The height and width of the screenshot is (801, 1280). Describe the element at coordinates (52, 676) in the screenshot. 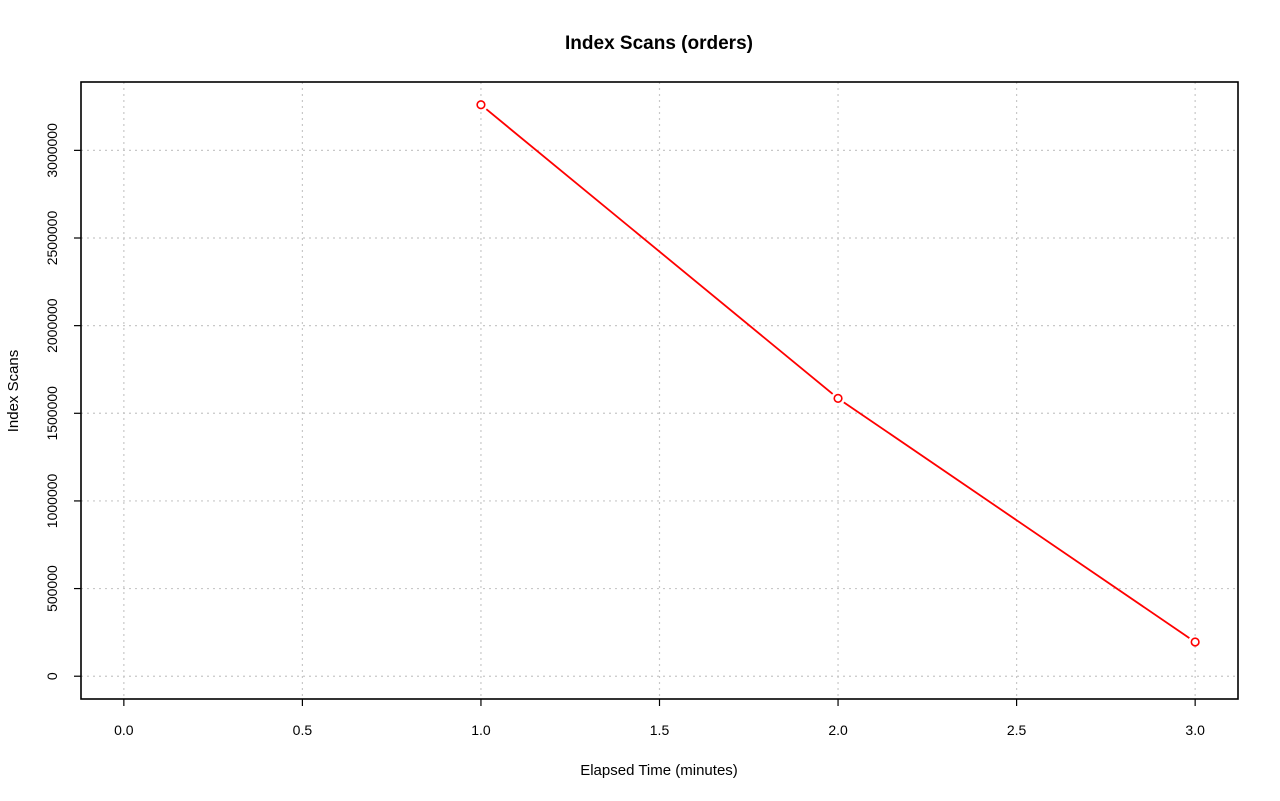

I see `y-tick-label: 0` at that location.